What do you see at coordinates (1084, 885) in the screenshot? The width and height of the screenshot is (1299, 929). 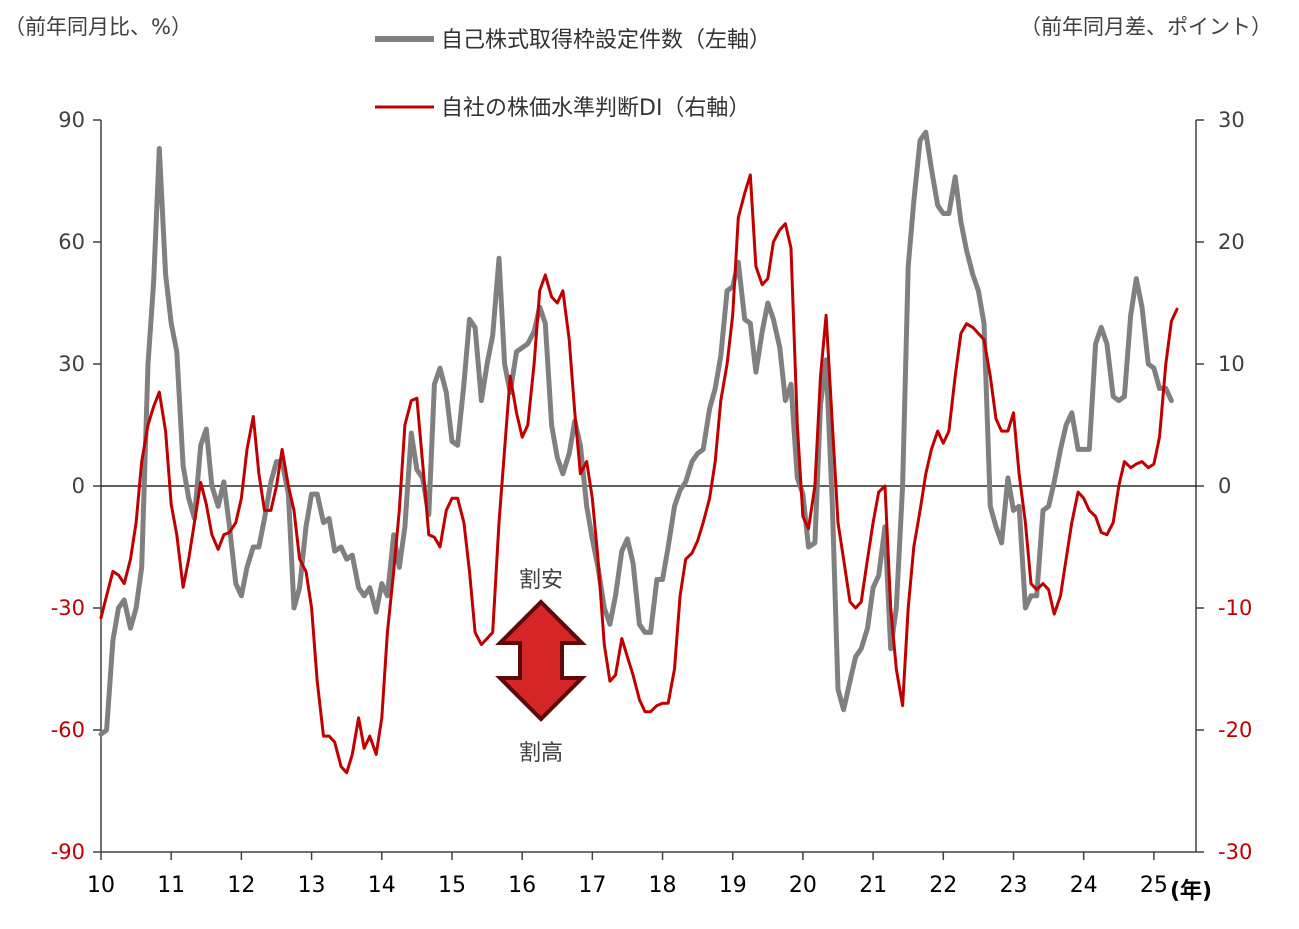 I see `x-tick-label: 24` at bounding box center [1084, 885].